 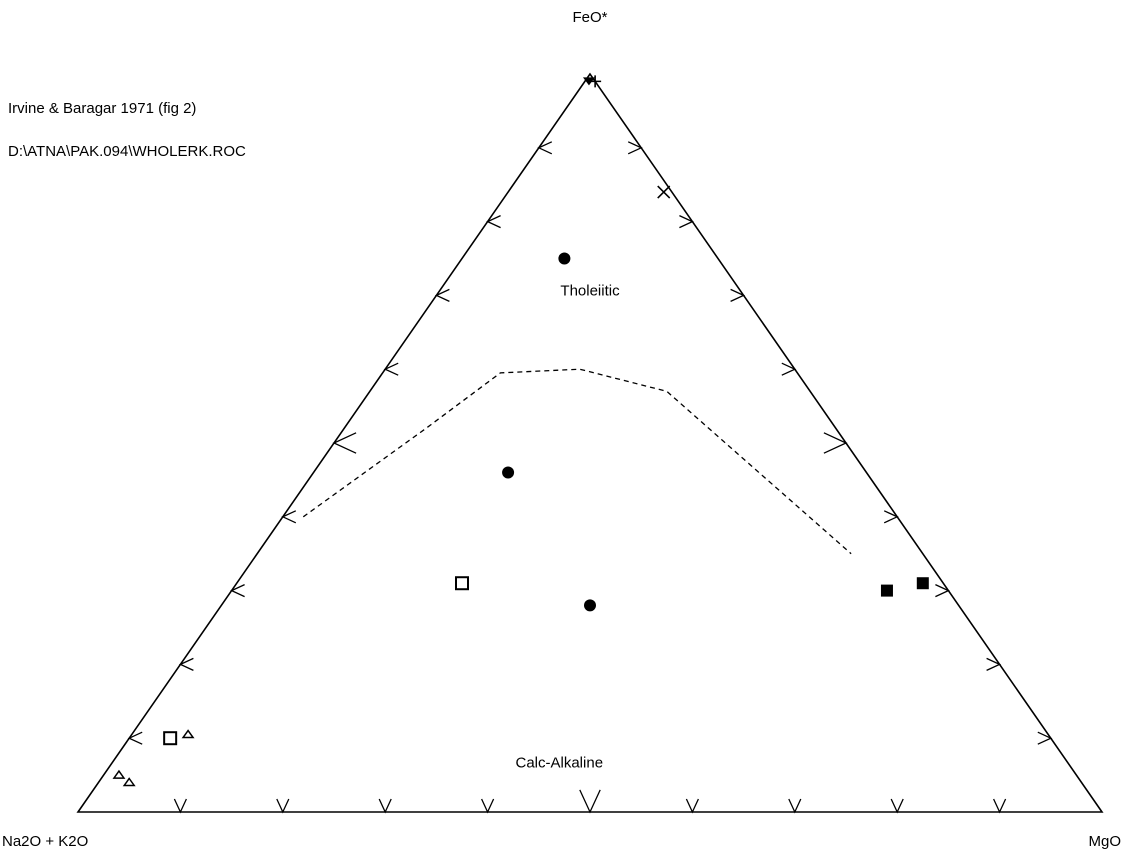 What do you see at coordinates (590, 290) in the screenshot?
I see `field-label-tholeiitic: Tholeiitic` at bounding box center [590, 290].